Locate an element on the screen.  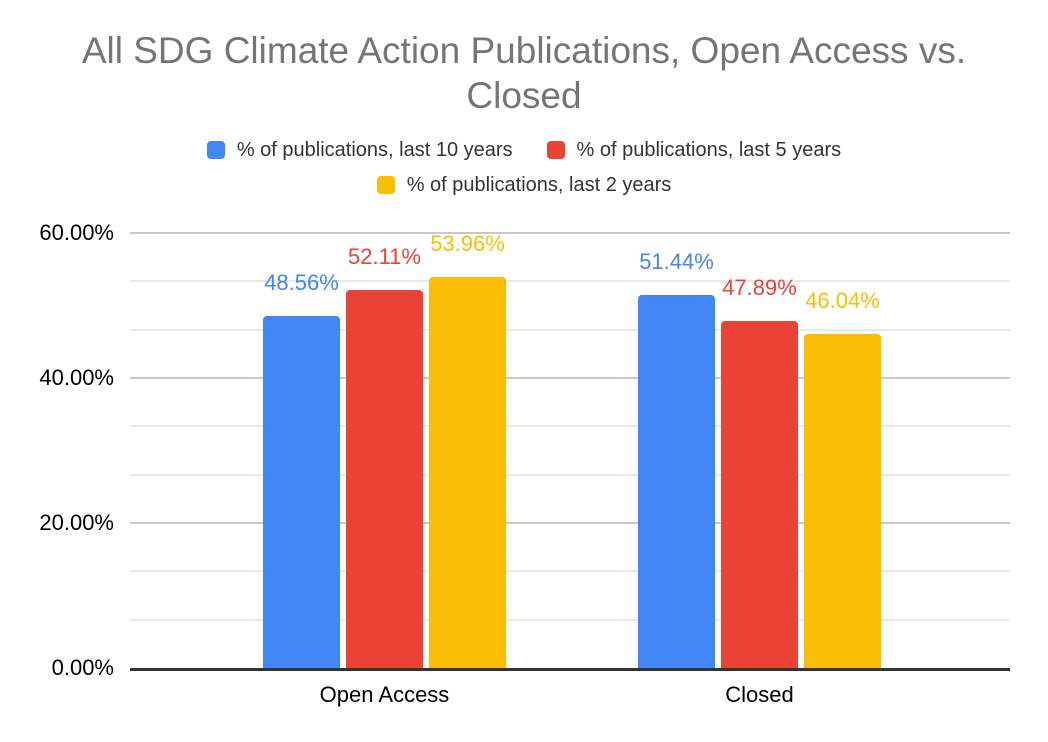
legend-item: % of publications, last 2 years is located at coordinates (524, 185).